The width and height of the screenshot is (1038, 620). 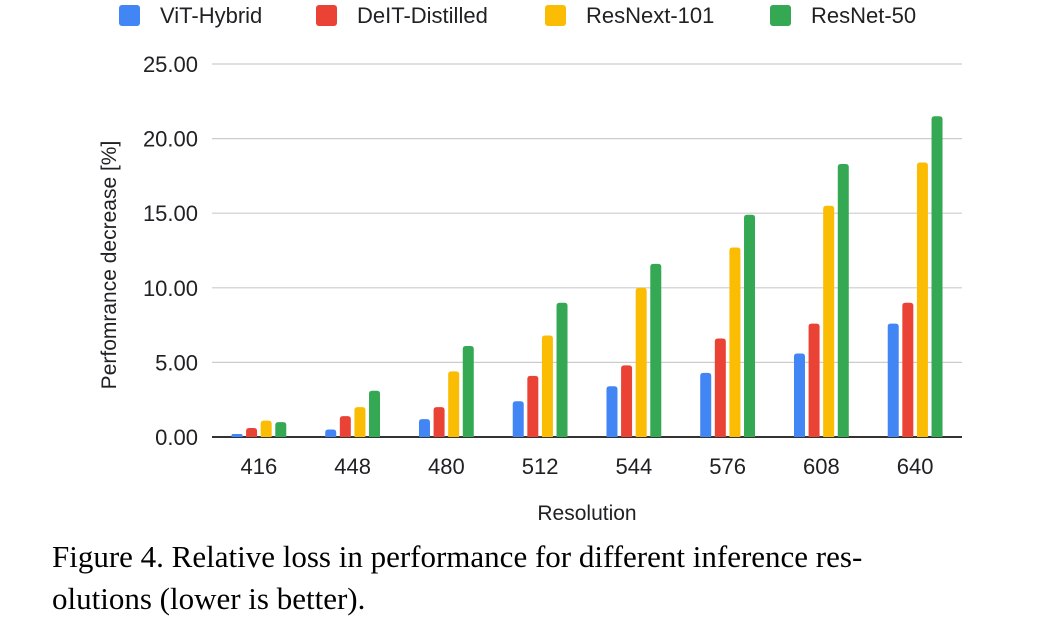 I want to click on x-axis-tick-labels: 416 448 480 512 544 576 608 640, so click(x=587, y=466).